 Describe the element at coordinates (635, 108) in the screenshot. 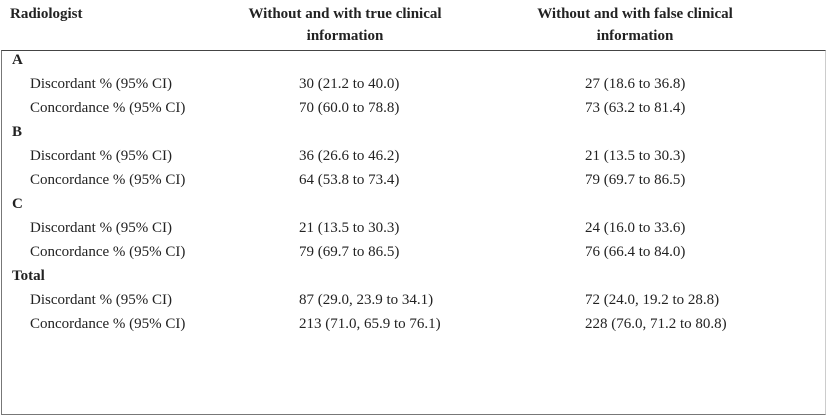

I see `table-cell: 73 (63.2 to 81.4)` at that location.